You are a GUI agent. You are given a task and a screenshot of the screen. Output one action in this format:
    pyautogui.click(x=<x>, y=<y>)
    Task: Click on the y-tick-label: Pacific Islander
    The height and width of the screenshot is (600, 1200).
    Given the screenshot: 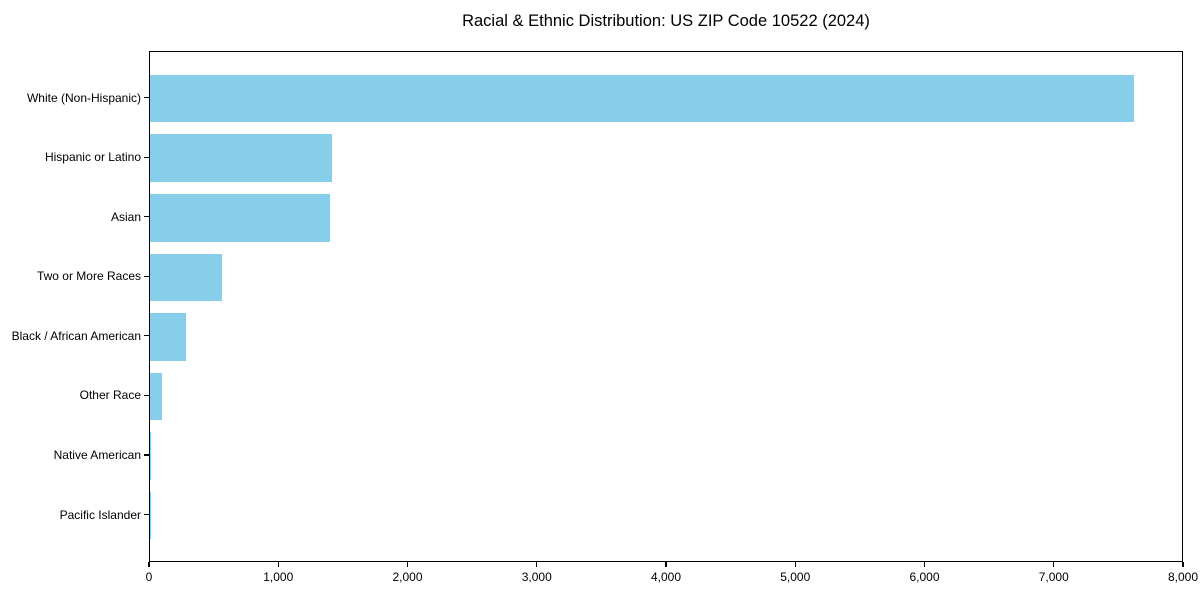 What is the action you would take?
    pyautogui.click(x=100, y=514)
    